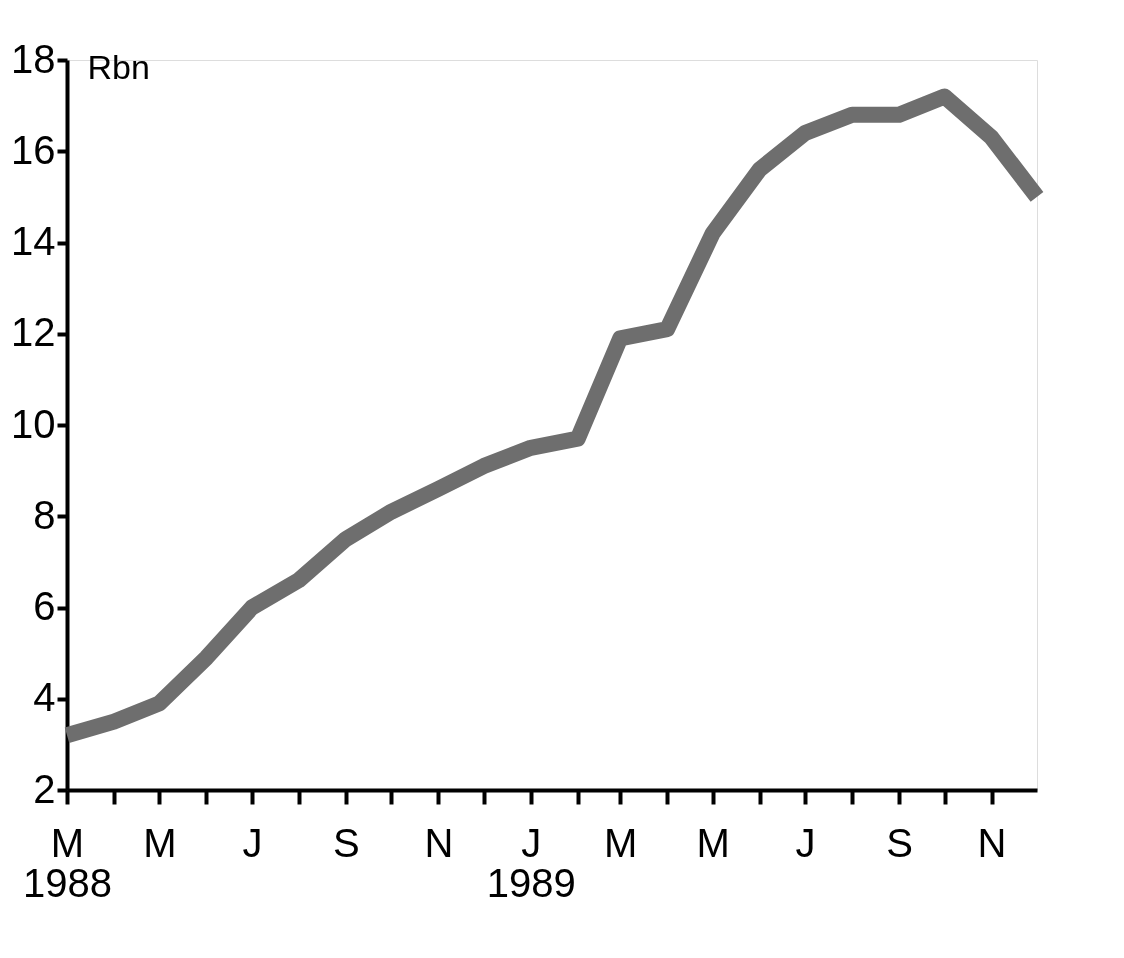 This screenshot has width=1124, height=958. What do you see at coordinates (118, 66) in the screenshot?
I see `y-axis-title: Rbn` at bounding box center [118, 66].